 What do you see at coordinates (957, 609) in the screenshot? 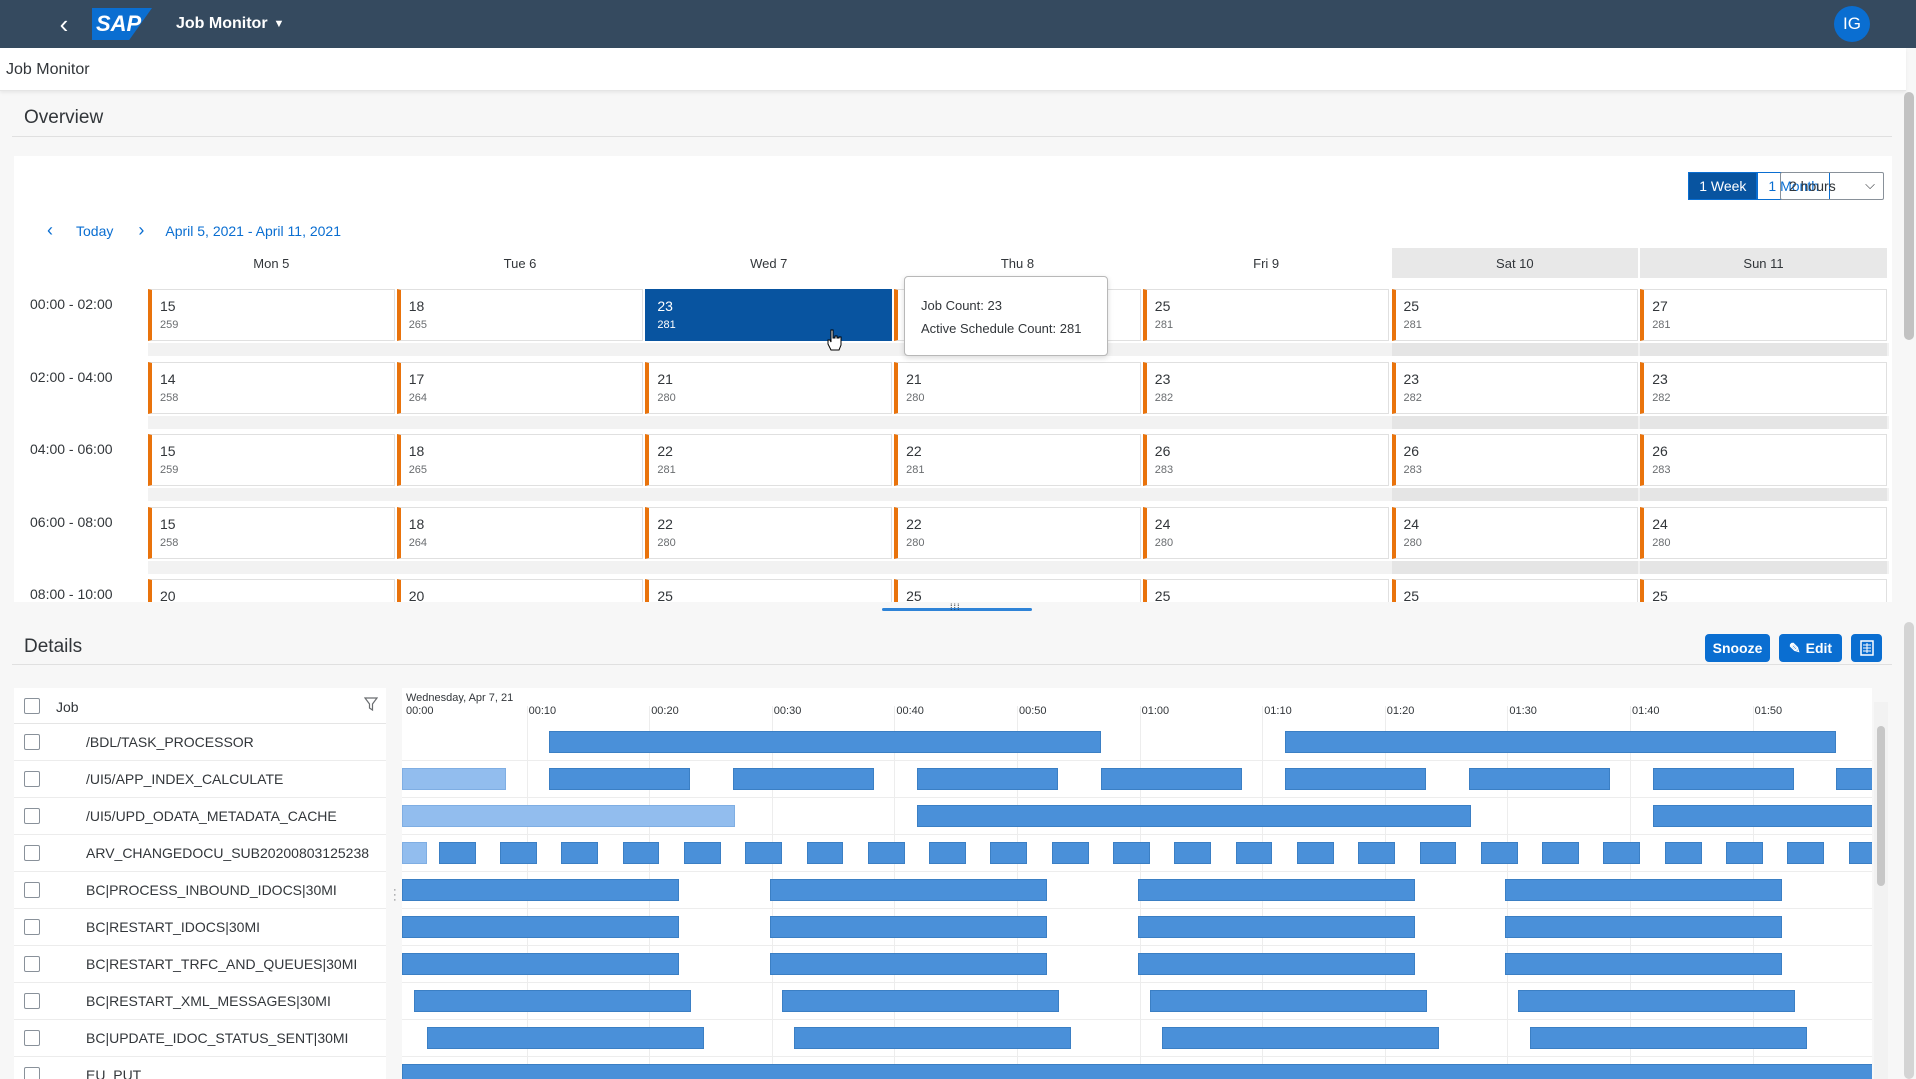
I see `splitter-grip` at bounding box center [957, 609].